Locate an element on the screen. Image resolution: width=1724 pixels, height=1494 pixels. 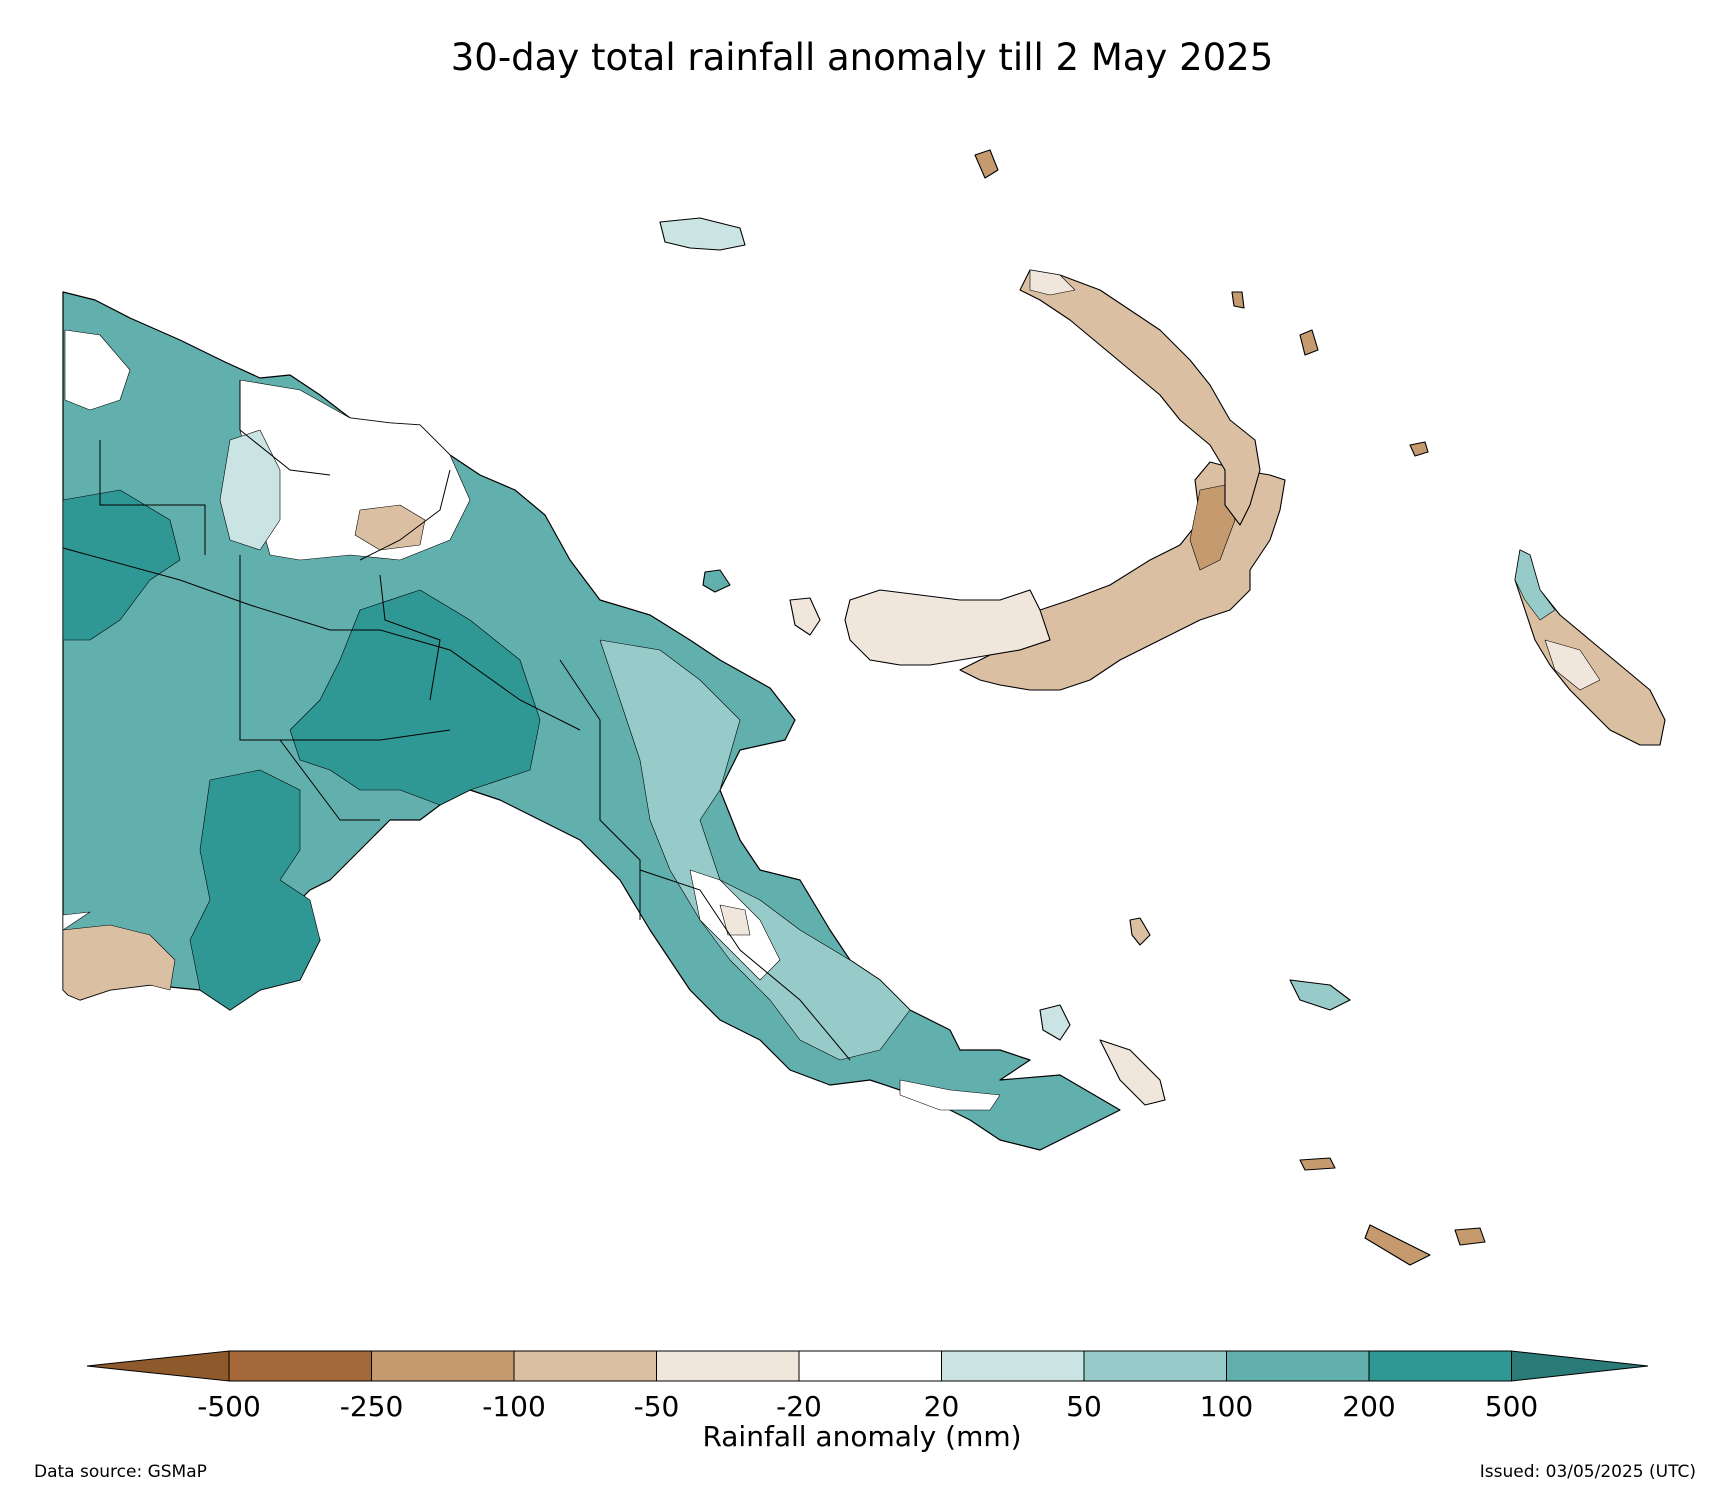
colorbar-tick-label: -250 is located at coordinates (371, 1406).